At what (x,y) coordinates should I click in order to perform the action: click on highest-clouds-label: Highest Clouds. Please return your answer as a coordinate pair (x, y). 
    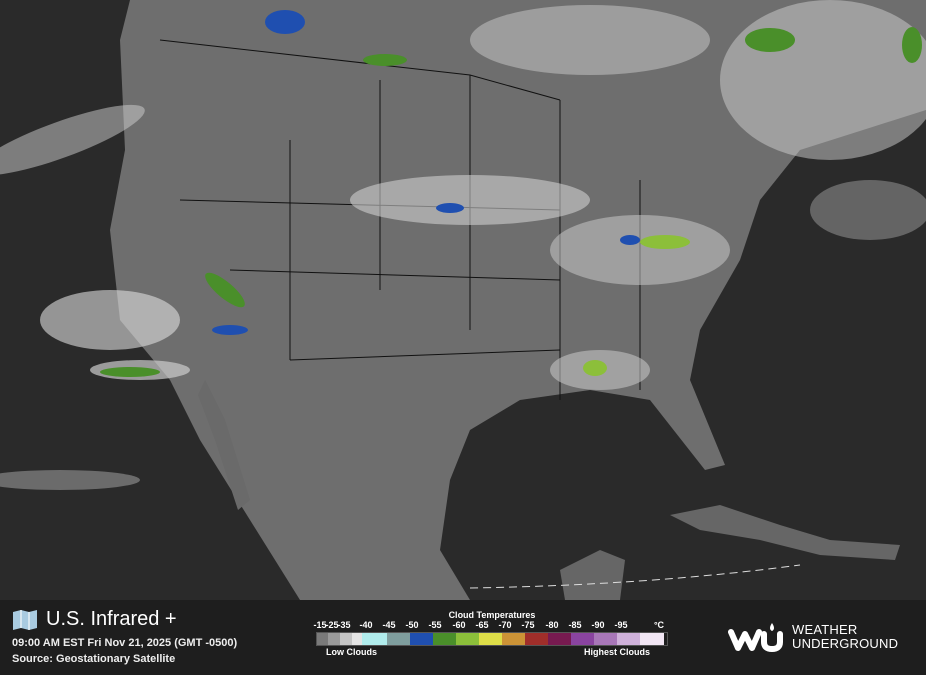
    Looking at the image, I should click on (616, 652).